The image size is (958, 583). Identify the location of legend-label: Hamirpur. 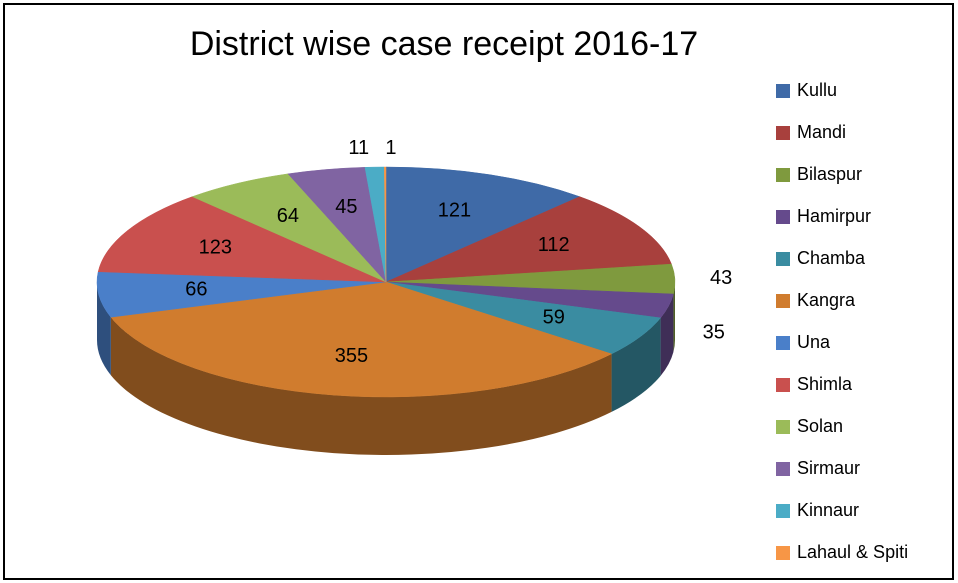
(834, 216).